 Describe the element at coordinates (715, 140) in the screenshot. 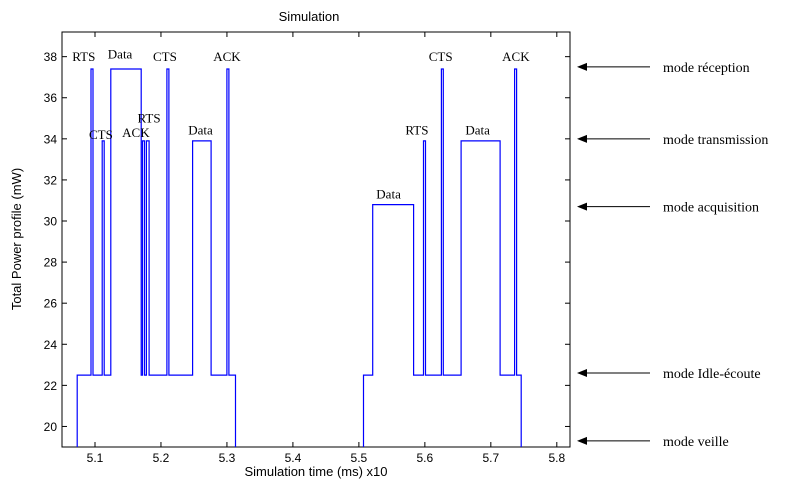

I see `mode-label: mode transmission` at that location.